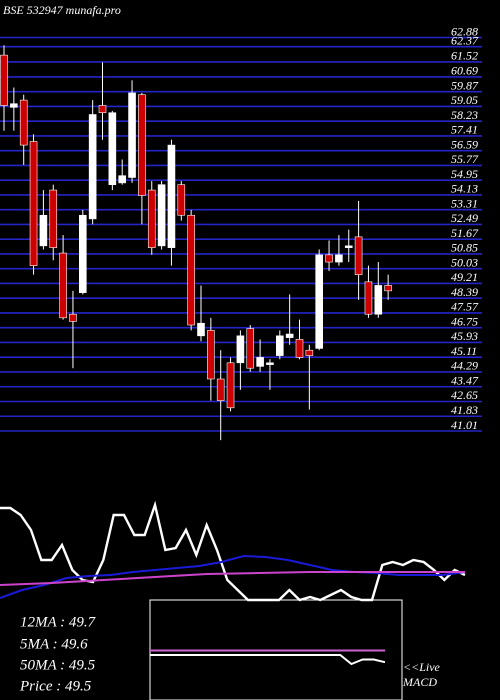 The height and width of the screenshot is (700, 500). Describe the element at coordinates (464, 277) in the screenshot. I see `y-tick-label: 49.21` at that location.